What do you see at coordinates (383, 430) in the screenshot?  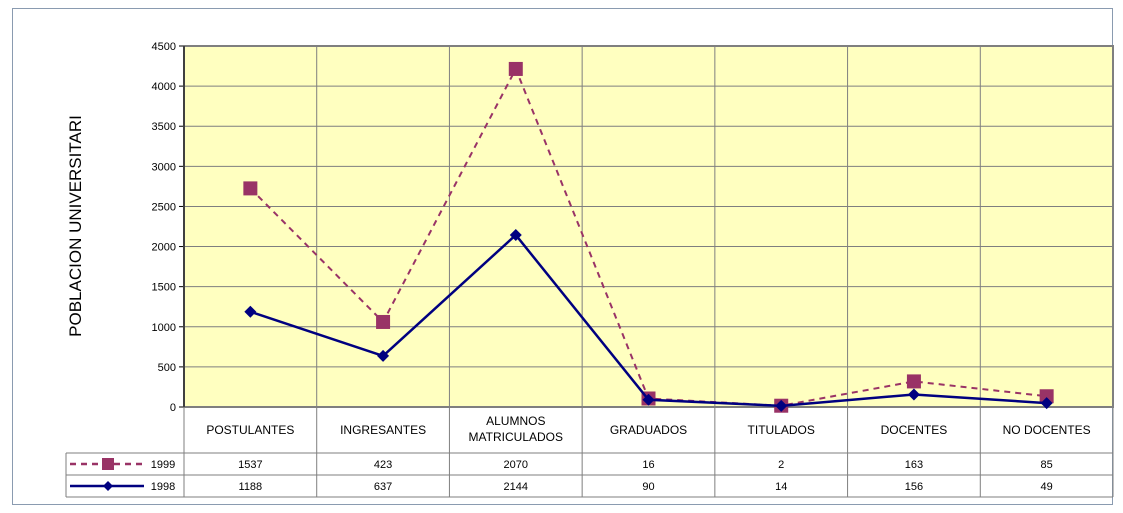 I see `category-label: INGRESANTES` at bounding box center [383, 430].